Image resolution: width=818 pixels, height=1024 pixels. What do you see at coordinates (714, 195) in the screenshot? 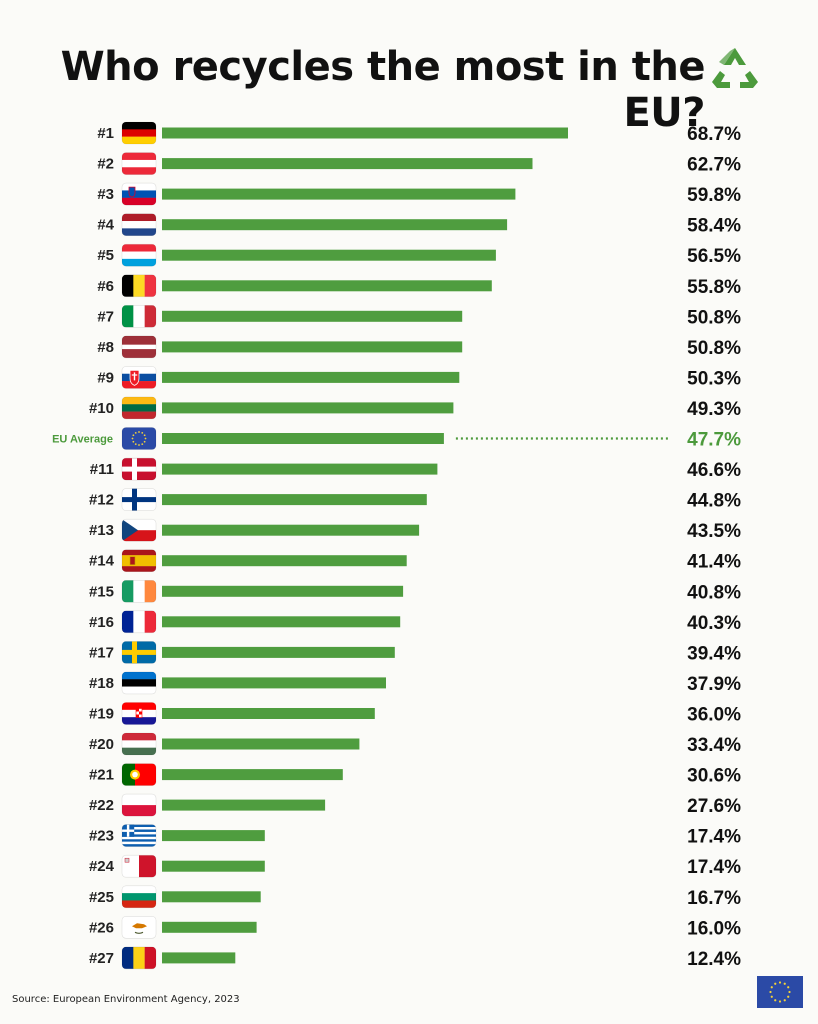
I see `value-label: 59.8%` at bounding box center [714, 195].